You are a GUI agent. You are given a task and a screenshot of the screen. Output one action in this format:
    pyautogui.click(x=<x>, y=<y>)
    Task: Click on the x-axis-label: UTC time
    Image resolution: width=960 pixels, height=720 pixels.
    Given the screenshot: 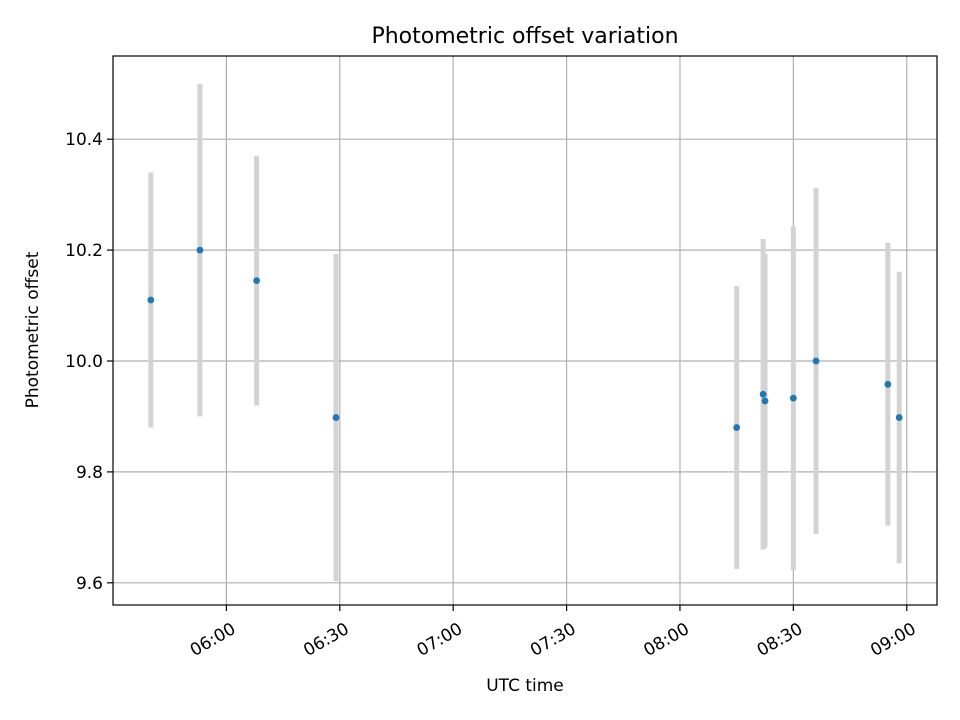 What is the action you would take?
    pyautogui.click(x=525, y=686)
    